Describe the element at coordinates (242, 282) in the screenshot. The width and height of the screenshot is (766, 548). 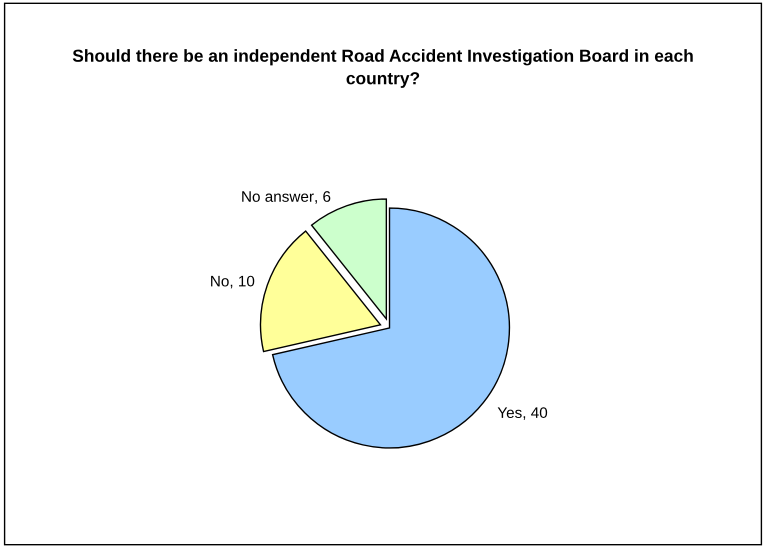
I see `data-label: , 10` at that location.